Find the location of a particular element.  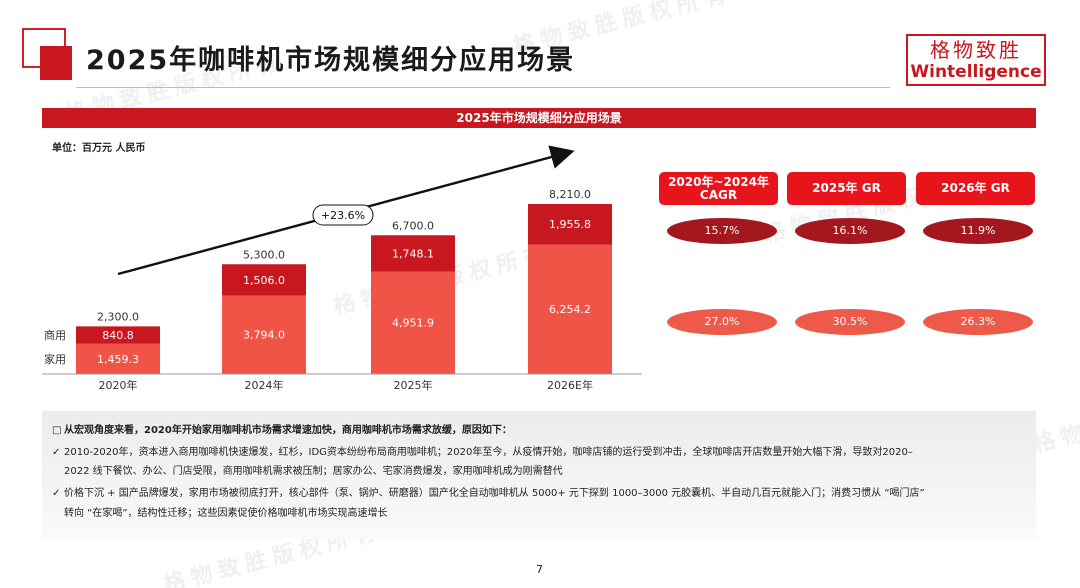

legend-commercial: 商用 is located at coordinates (55, 335).